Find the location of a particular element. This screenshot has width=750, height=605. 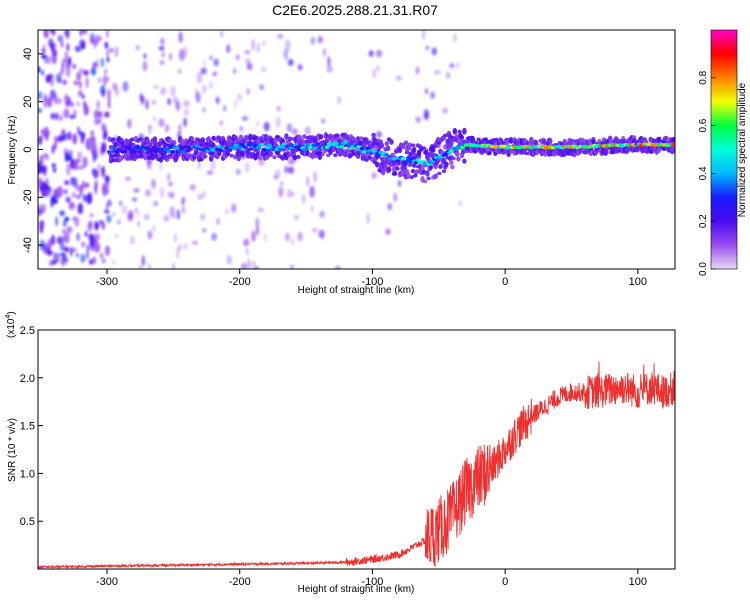

colorbar-ticks: 0.0 0.2 0.4 0.6 0.8 is located at coordinates (707, 173).